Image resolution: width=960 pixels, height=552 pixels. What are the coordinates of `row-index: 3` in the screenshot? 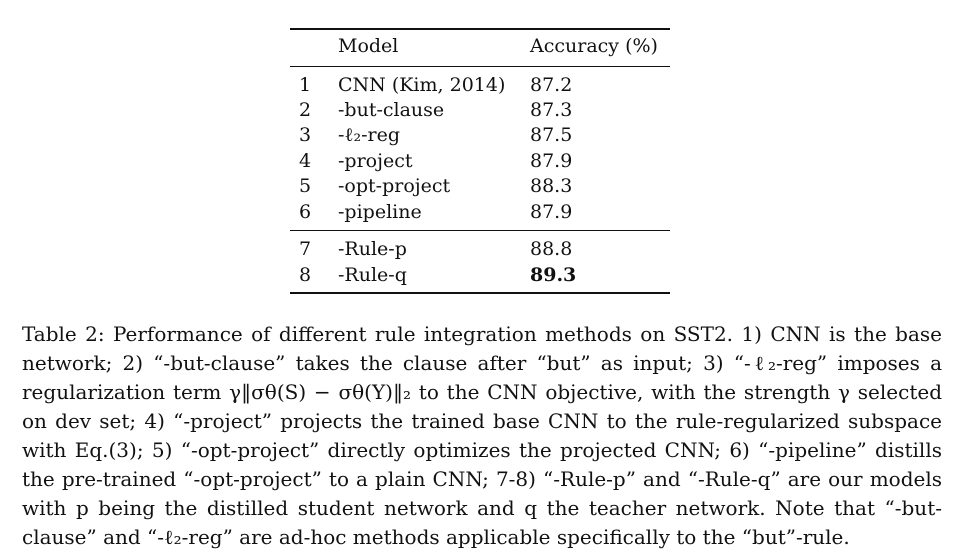 It's located at (305, 135).